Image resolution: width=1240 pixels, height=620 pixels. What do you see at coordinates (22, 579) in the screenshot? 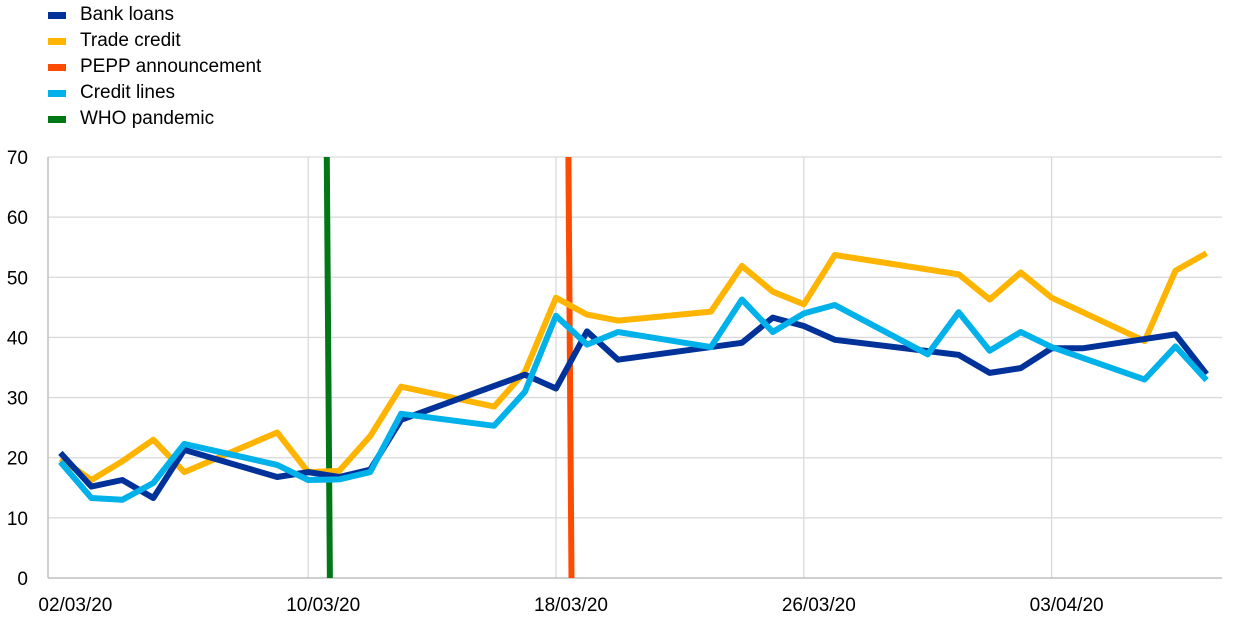
I see `y-tick-label: 0` at bounding box center [22, 579].